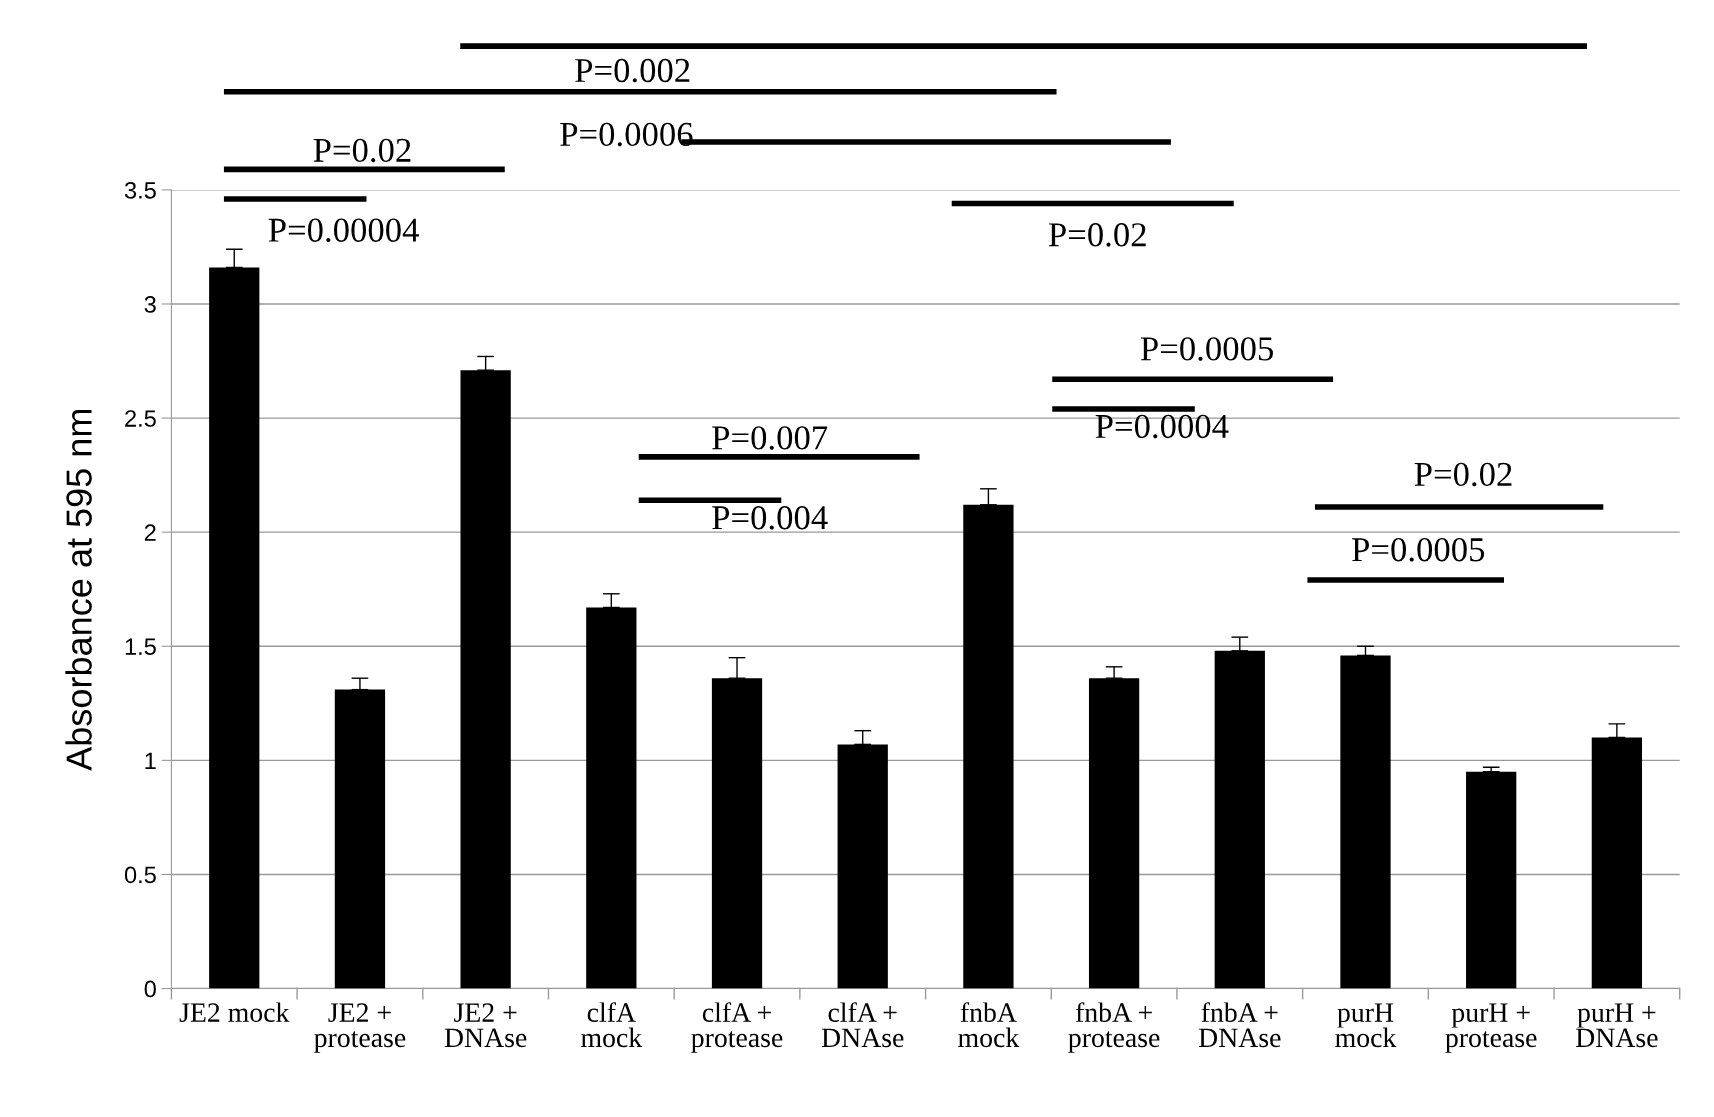 The image size is (1714, 1117). I want to click on x-tick-label: JE2 + protease, so click(360, 1028).